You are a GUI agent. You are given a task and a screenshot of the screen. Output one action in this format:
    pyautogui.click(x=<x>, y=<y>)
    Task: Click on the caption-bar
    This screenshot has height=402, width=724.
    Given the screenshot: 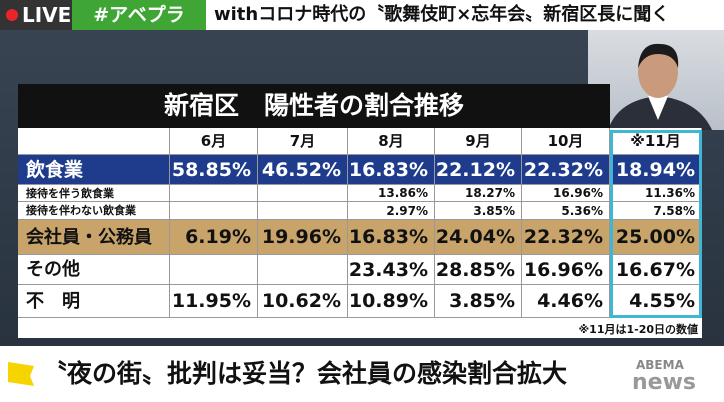 What is the action you would take?
    pyautogui.click(x=362, y=374)
    